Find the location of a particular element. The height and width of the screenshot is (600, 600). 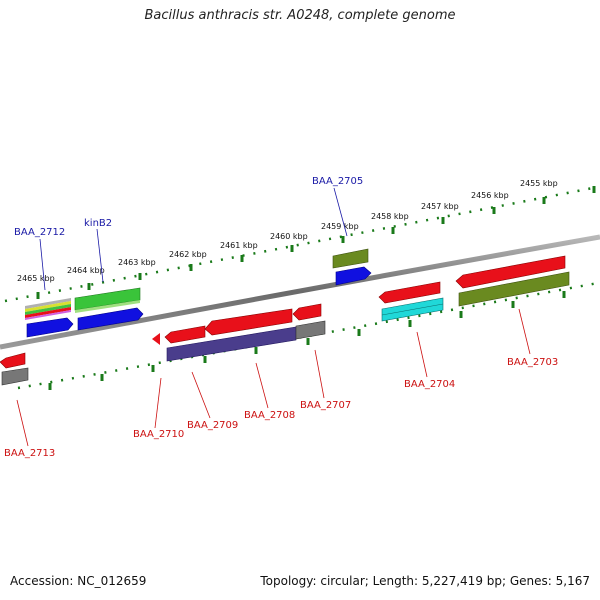

connector-kinb2 is located at coordinates (100, 255).